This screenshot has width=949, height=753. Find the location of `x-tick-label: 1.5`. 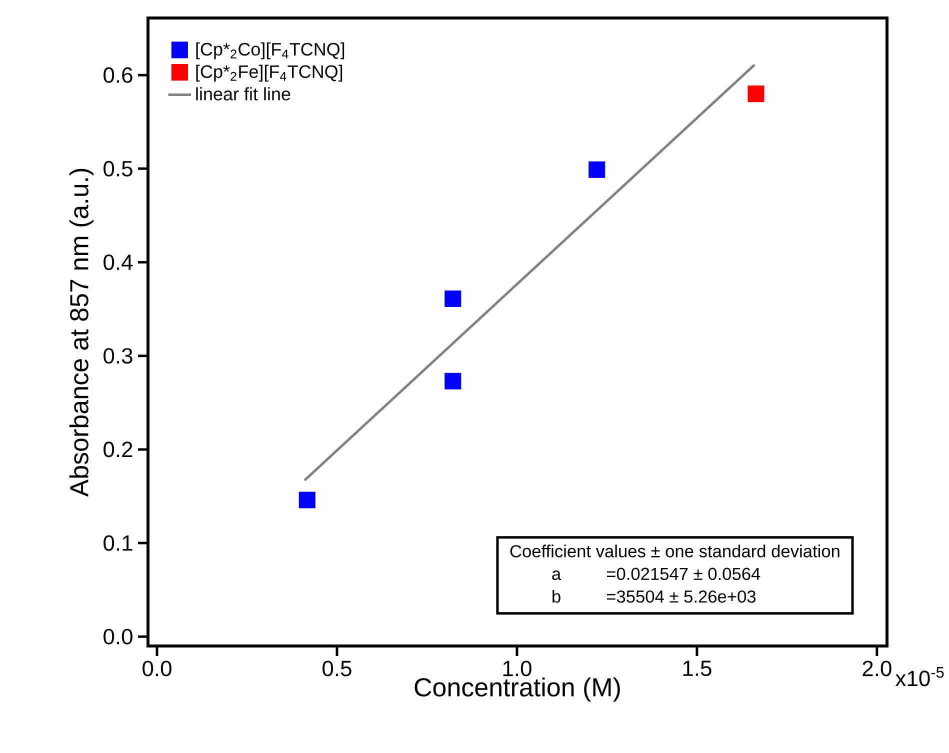

x-tick-label: 1.5 is located at coordinates (697, 668).